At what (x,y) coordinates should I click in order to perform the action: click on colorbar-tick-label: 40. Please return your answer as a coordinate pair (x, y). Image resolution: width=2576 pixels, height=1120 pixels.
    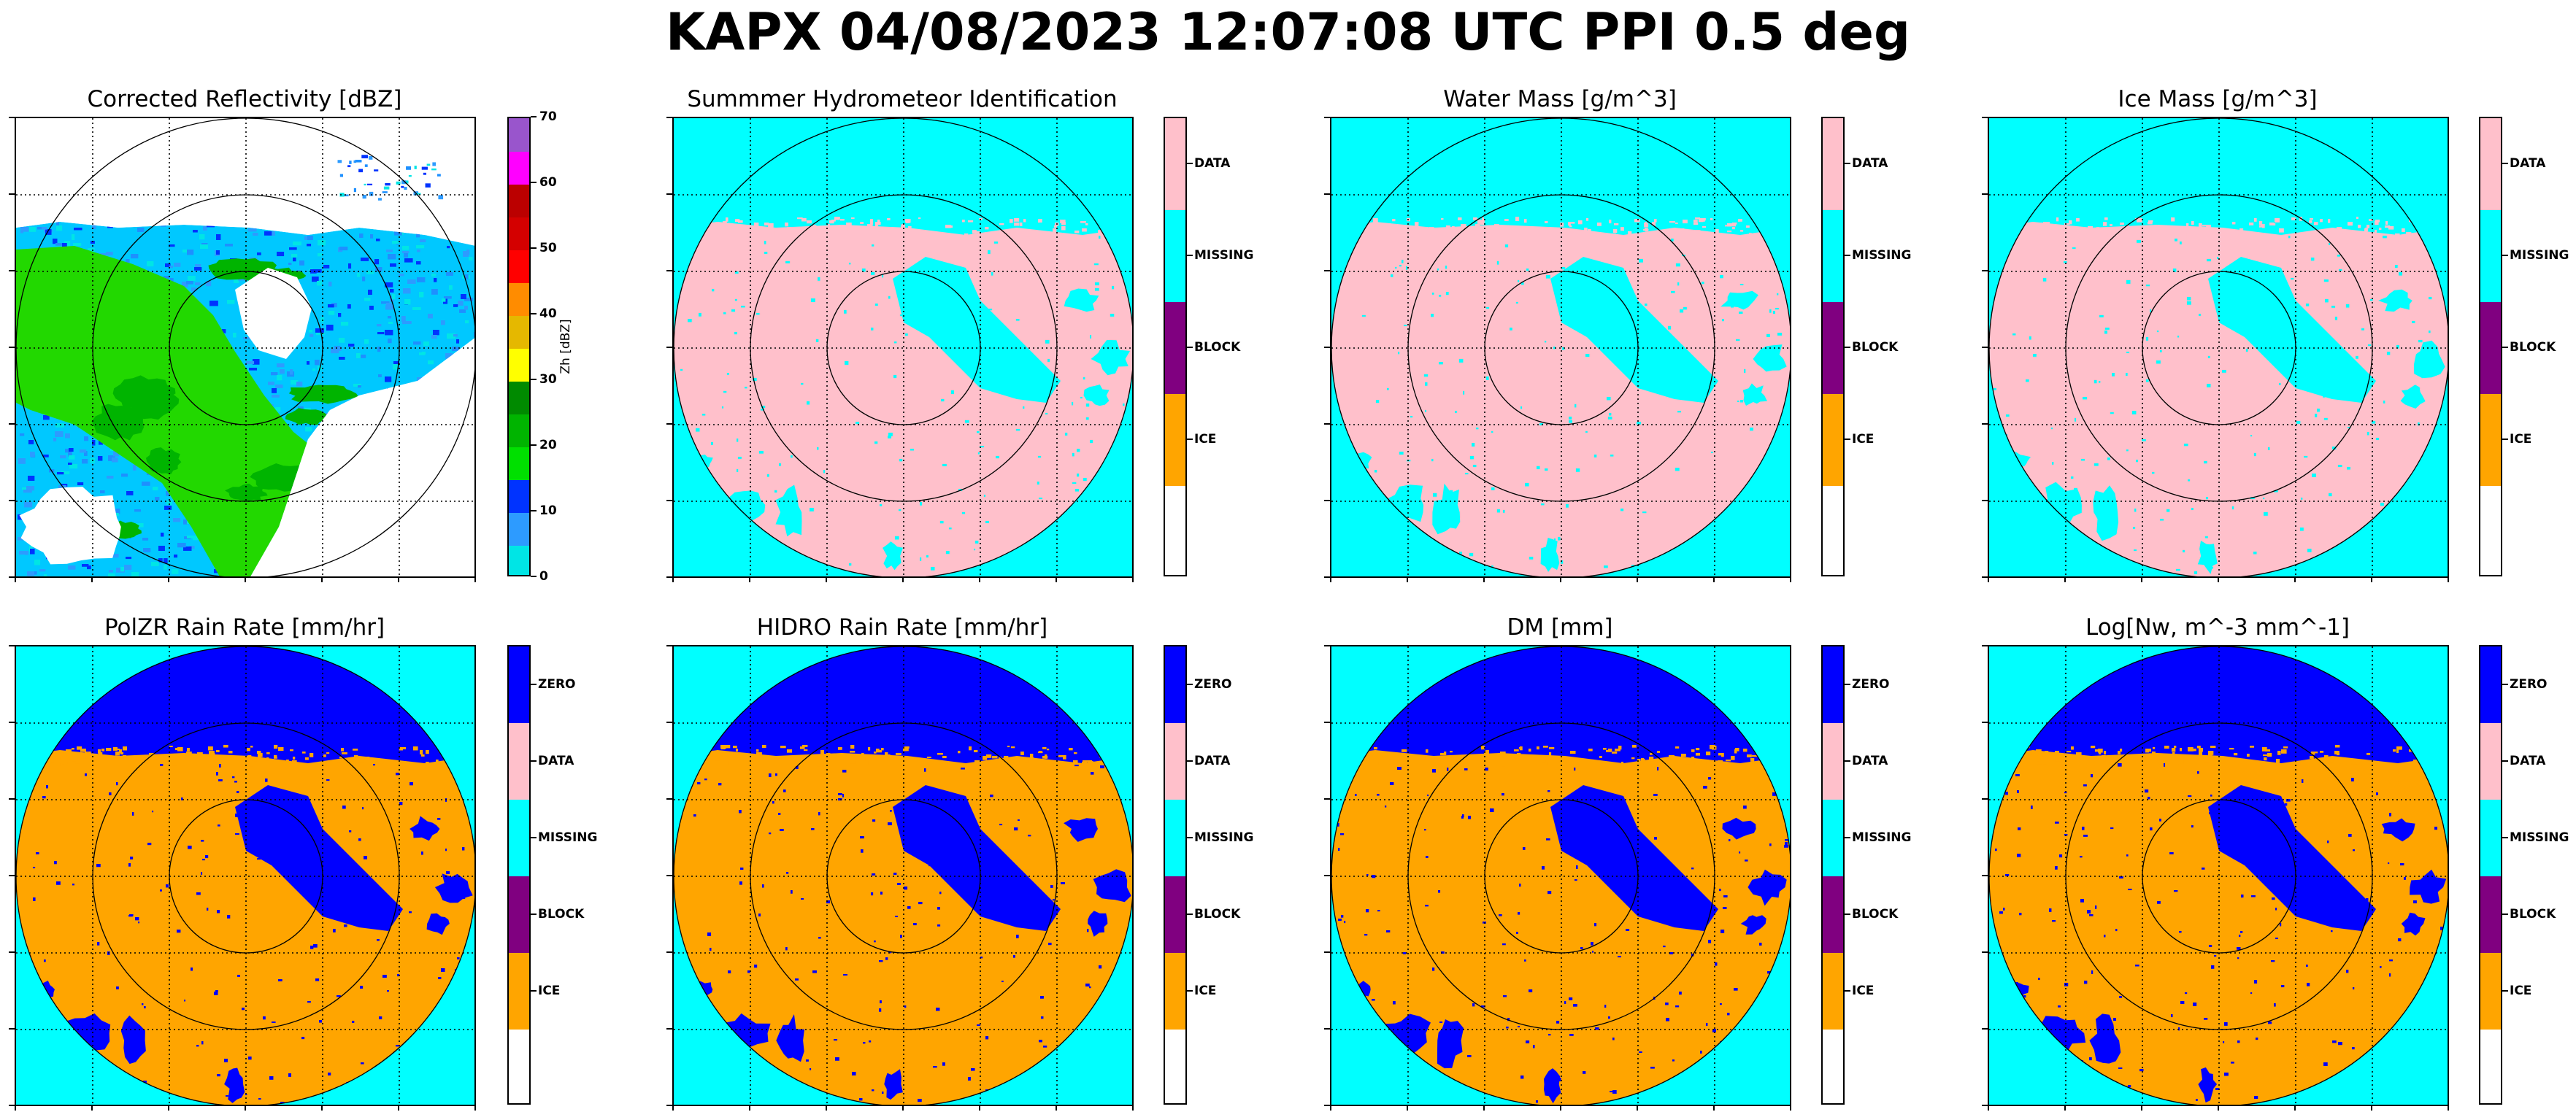
    Looking at the image, I should click on (548, 313).